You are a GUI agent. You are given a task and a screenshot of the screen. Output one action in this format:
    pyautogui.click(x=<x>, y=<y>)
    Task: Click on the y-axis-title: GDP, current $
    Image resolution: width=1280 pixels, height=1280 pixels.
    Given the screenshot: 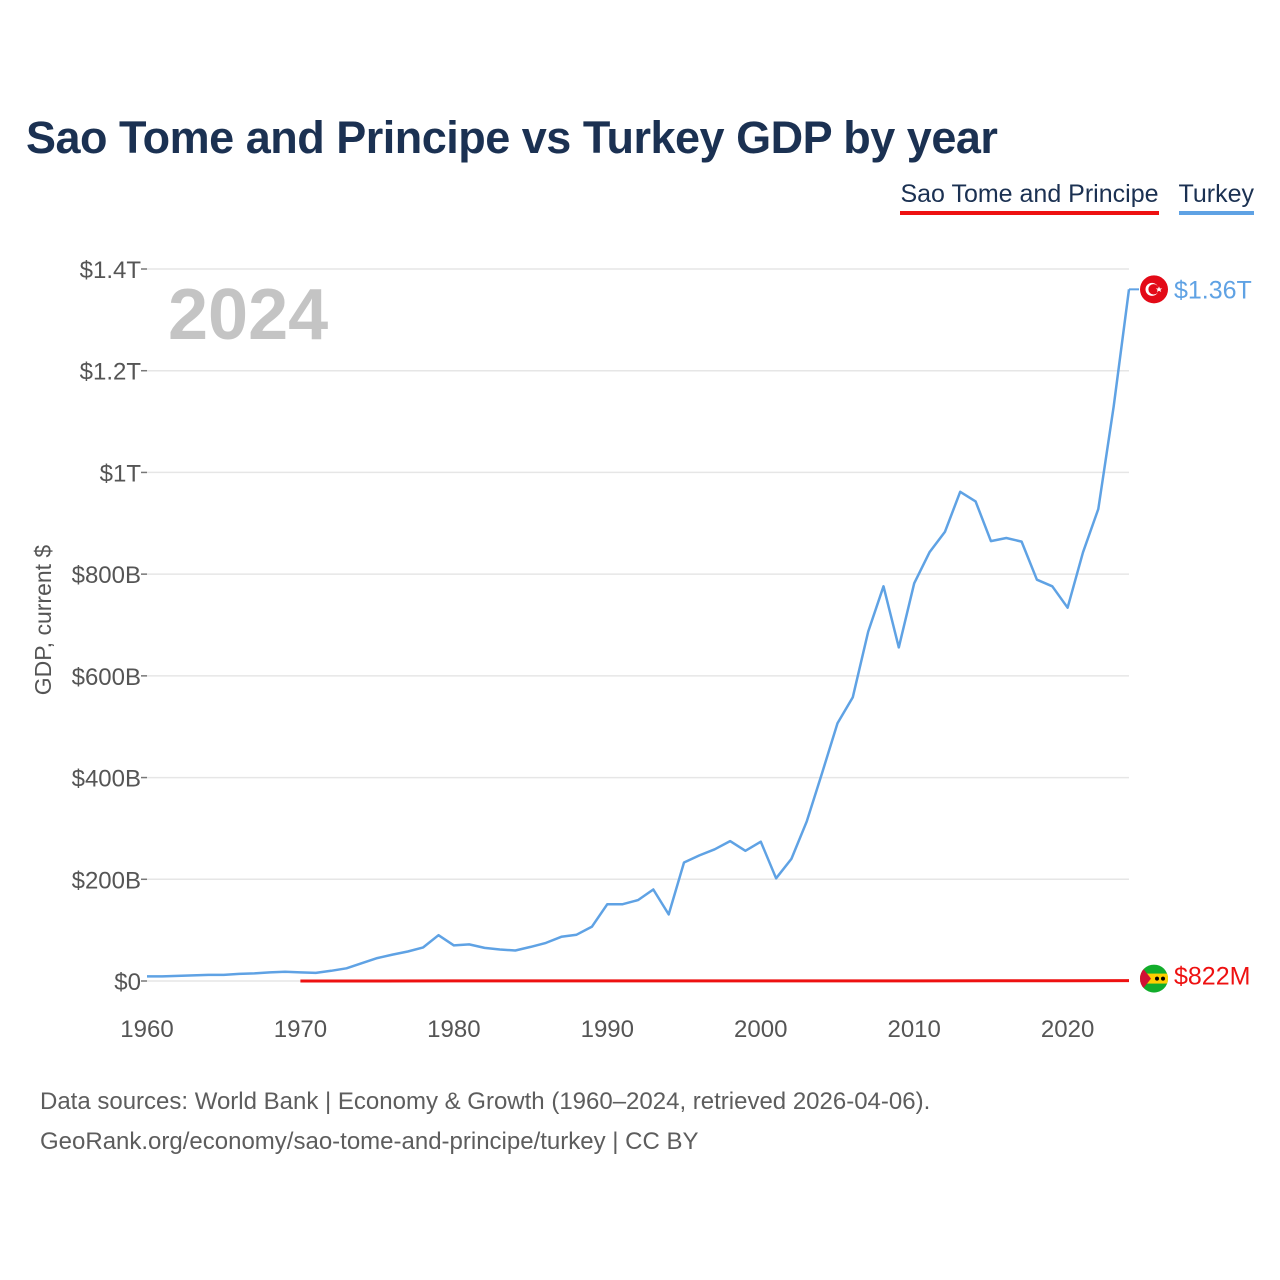 What is the action you would take?
    pyautogui.click(x=43, y=620)
    